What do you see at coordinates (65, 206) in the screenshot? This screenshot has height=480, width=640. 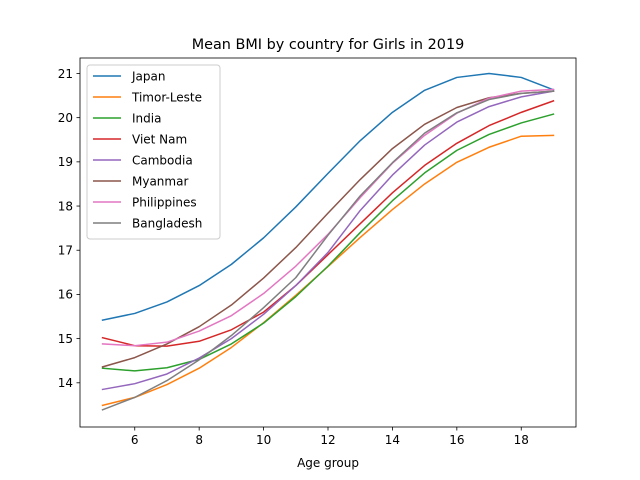 I see `y-tick-label: 18` at bounding box center [65, 206].